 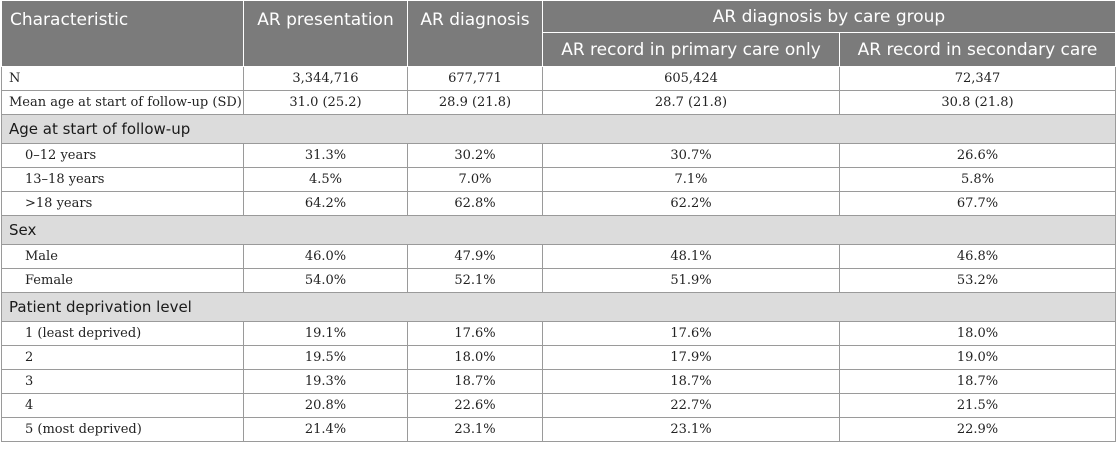 I want to click on section-title: Patient deprivation level, so click(x=558, y=307).